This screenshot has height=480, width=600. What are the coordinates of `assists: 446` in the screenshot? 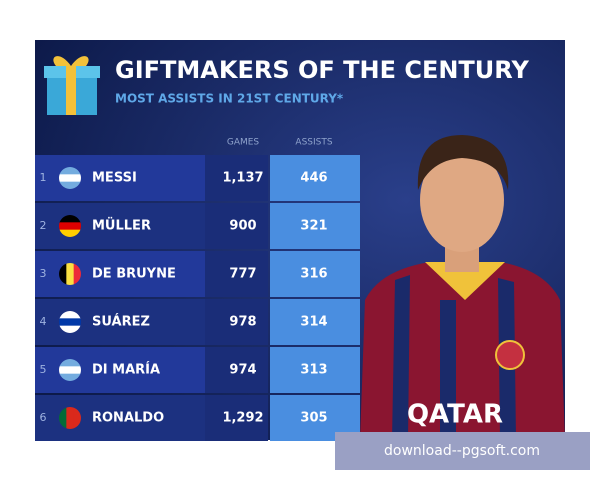 It's located at (313, 178).